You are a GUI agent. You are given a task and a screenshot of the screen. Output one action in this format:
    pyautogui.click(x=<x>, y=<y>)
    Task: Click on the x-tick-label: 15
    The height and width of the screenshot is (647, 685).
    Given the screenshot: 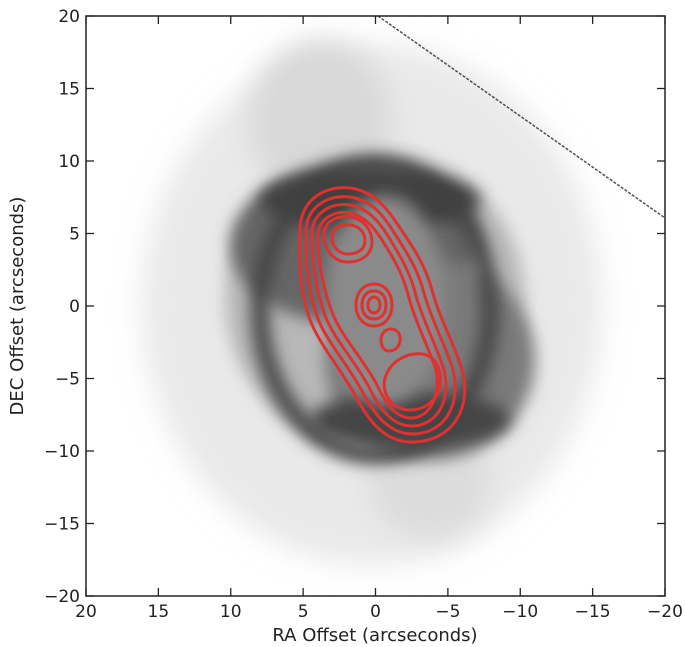 What is the action you would take?
    pyautogui.click(x=159, y=612)
    